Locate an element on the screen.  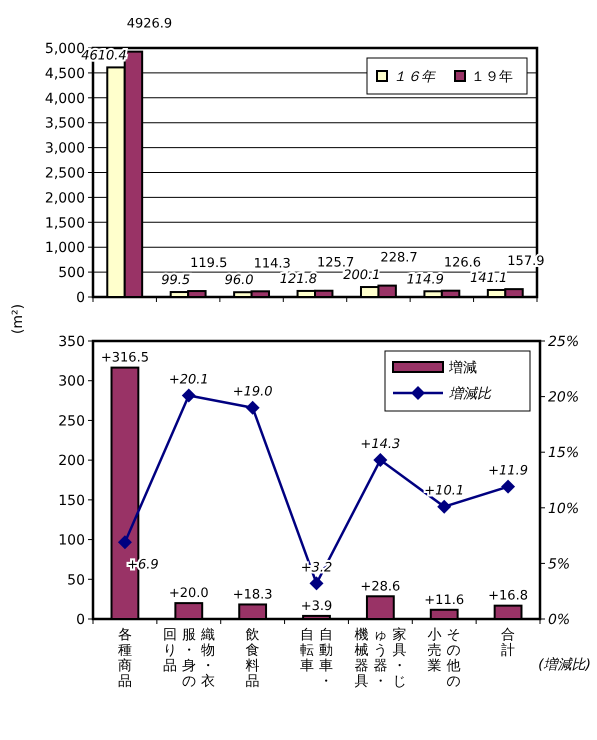
y-tick-label: 350 is located at coordinates (71, 342).